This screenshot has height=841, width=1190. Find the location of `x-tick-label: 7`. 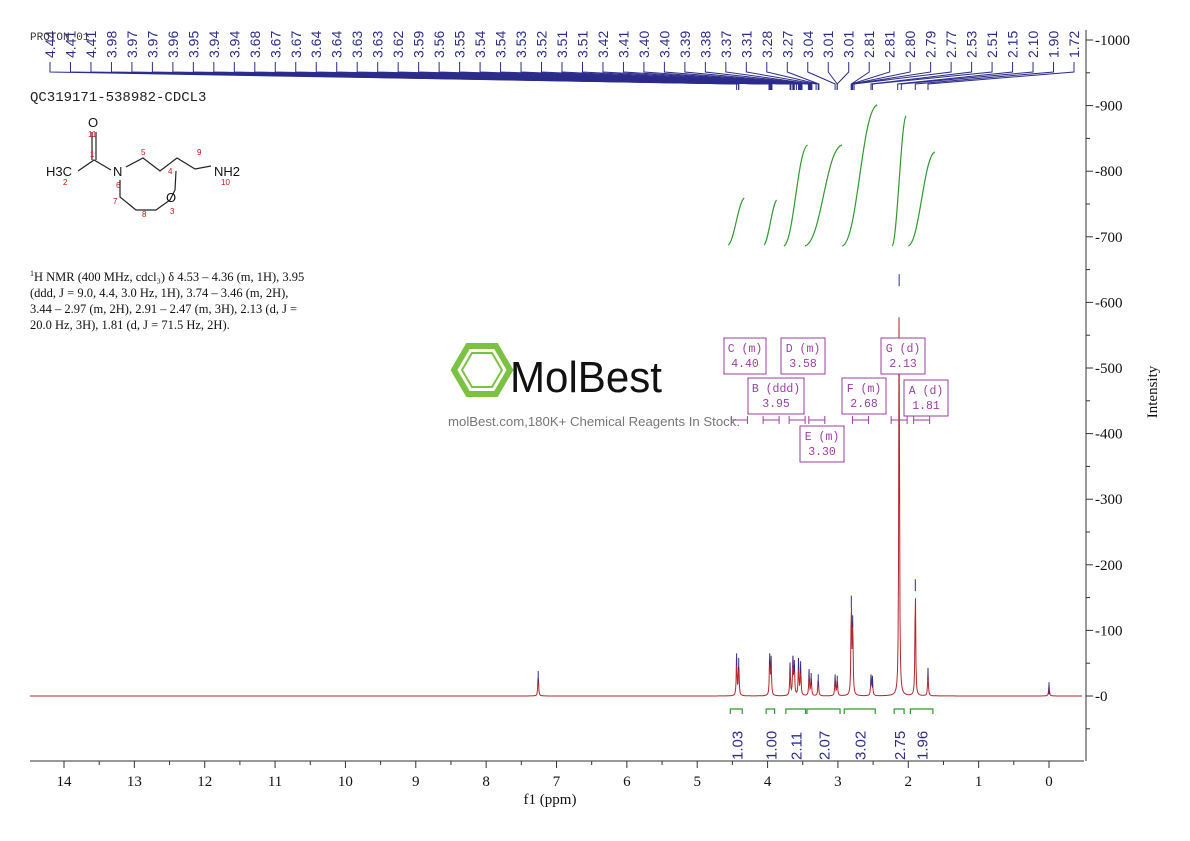

x-tick-label: 7 is located at coordinates (557, 782).